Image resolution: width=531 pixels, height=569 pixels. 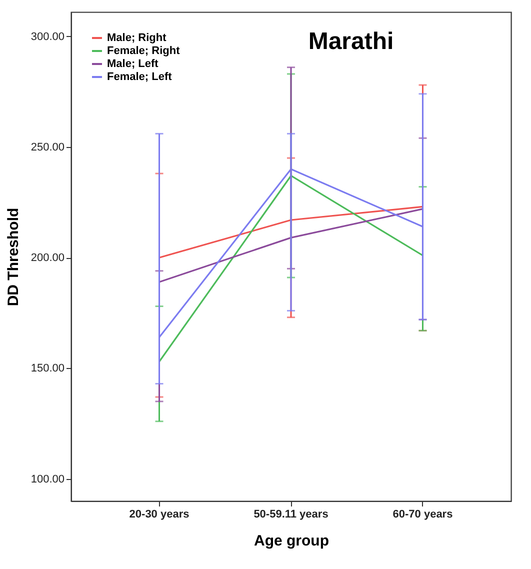 I want to click on y-tick-label: 250.00, so click(x=47, y=147).